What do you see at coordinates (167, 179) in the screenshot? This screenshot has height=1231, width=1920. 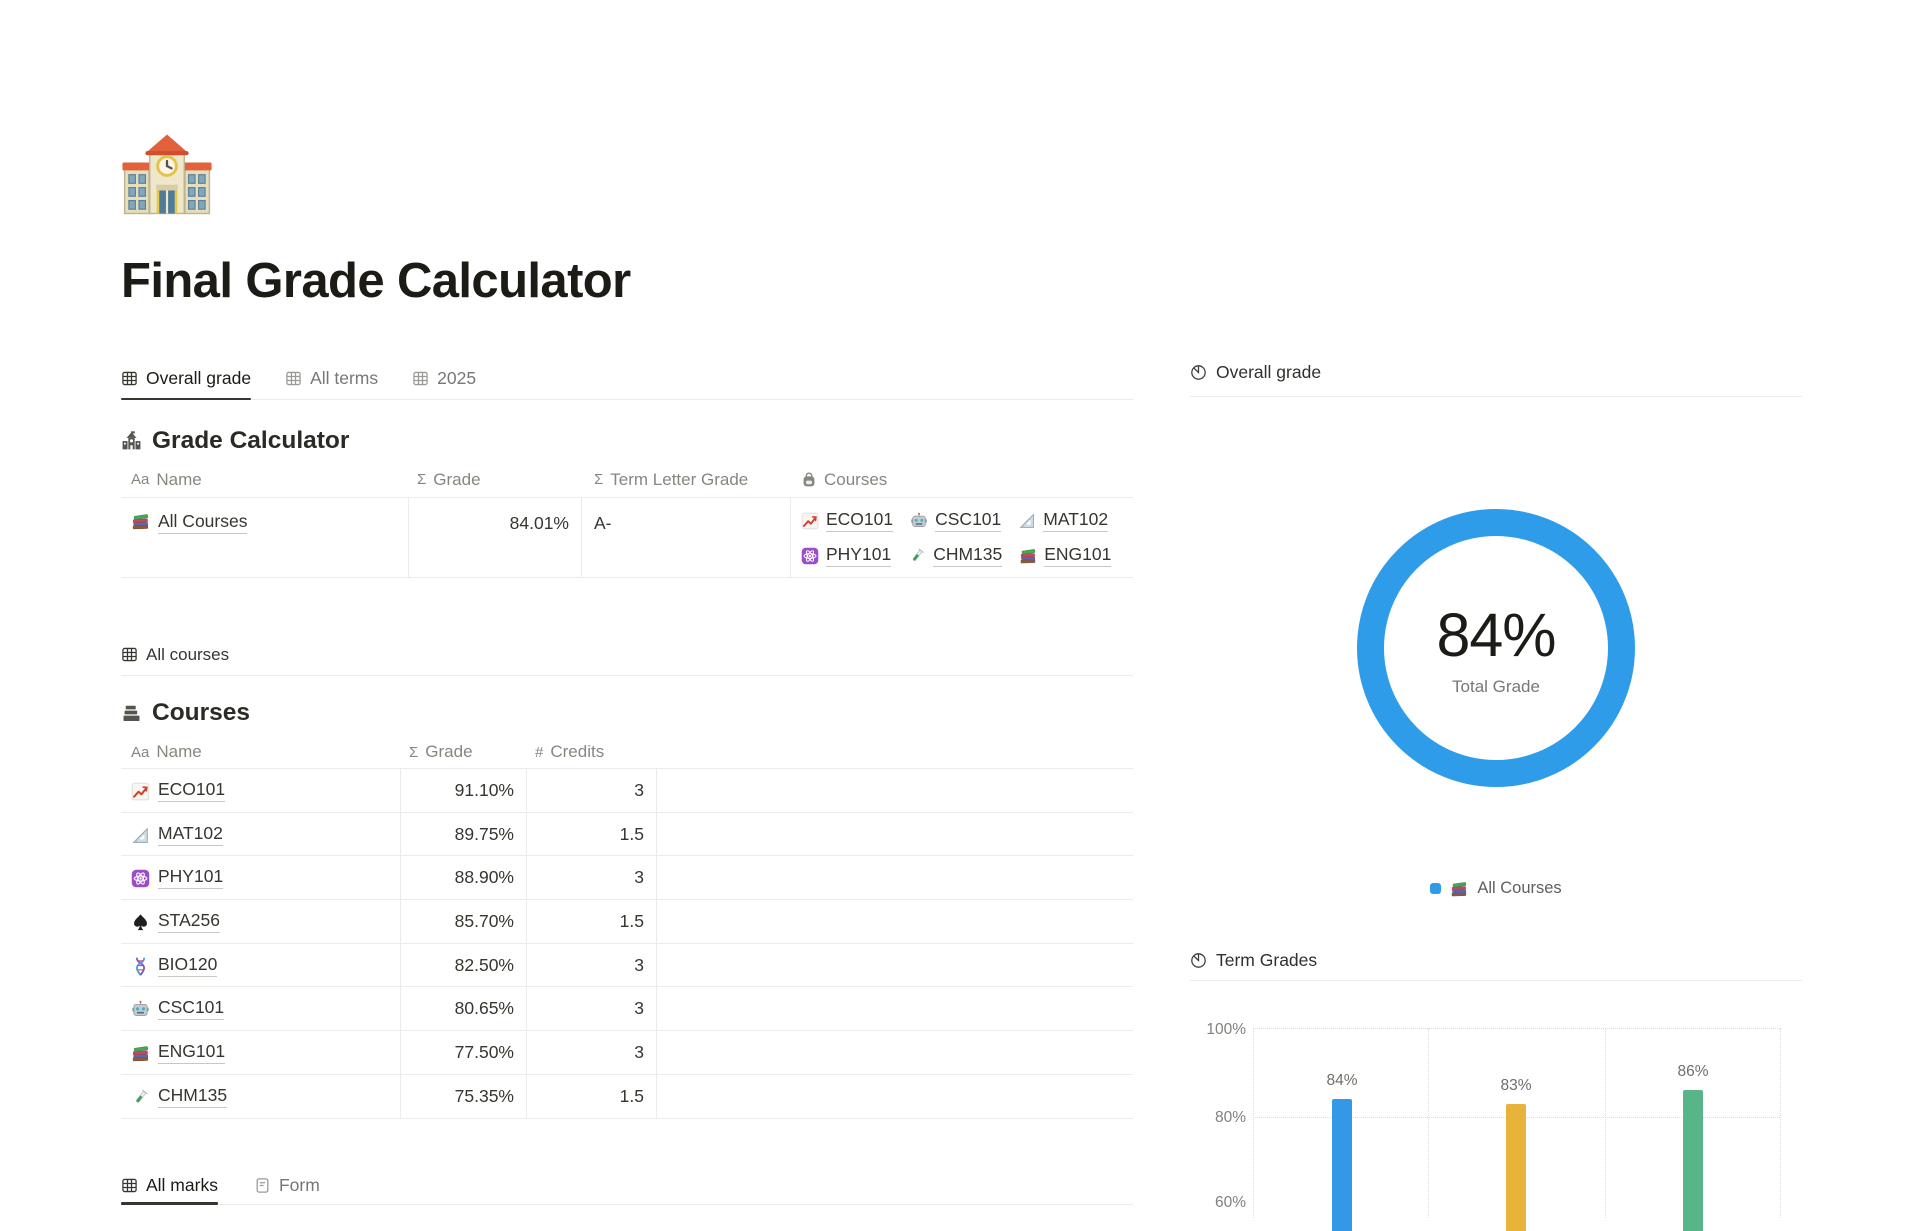 I see `page-icon-school` at bounding box center [167, 179].